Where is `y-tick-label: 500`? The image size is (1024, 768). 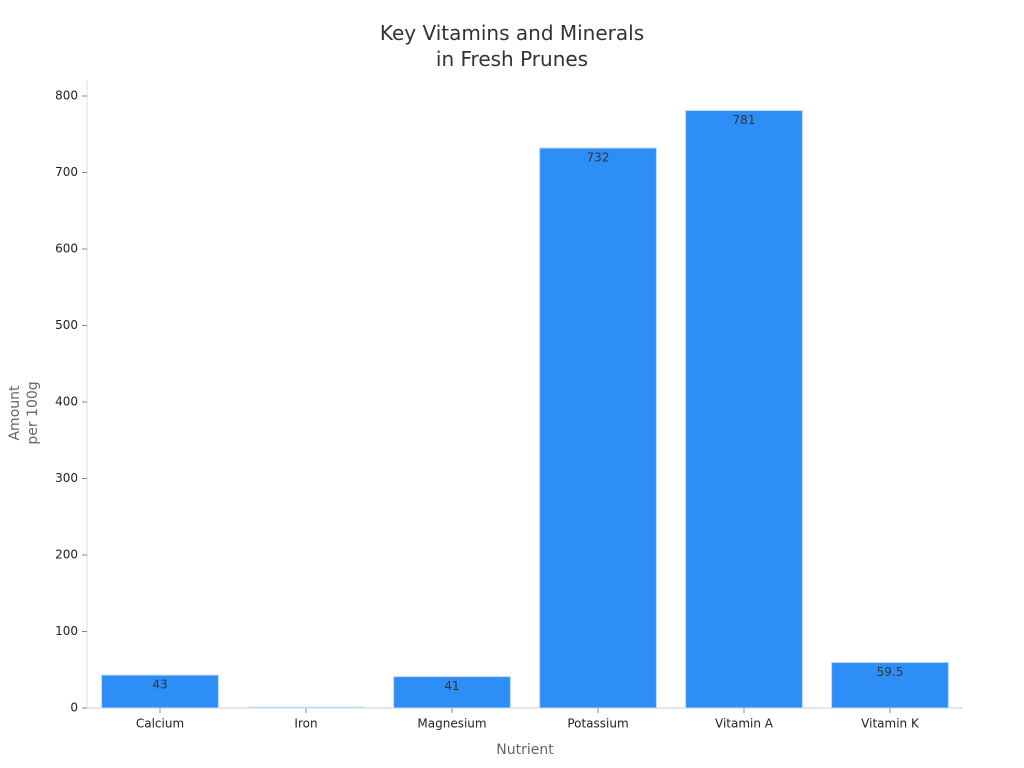
y-tick-label: 500 is located at coordinates (66, 325).